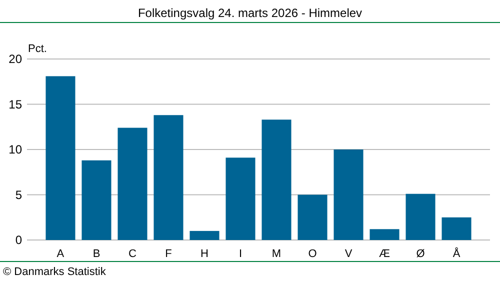 The height and width of the screenshot is (282, 500). Describe the element at coordinates (132, 254) in the screenshot. I see `x-tick-label: C` at that location.